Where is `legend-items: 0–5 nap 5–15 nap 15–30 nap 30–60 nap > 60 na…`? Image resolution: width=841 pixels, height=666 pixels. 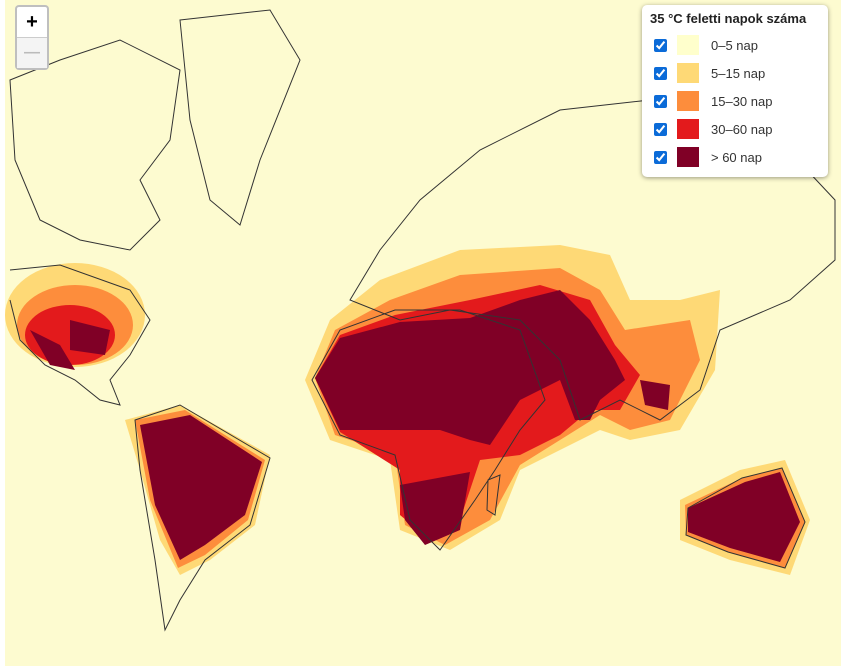 legend-items: 0–5 nap 5–15 nap 15–30 nap 30–60 nap > 60 na… is located at coordinates (735, 101).